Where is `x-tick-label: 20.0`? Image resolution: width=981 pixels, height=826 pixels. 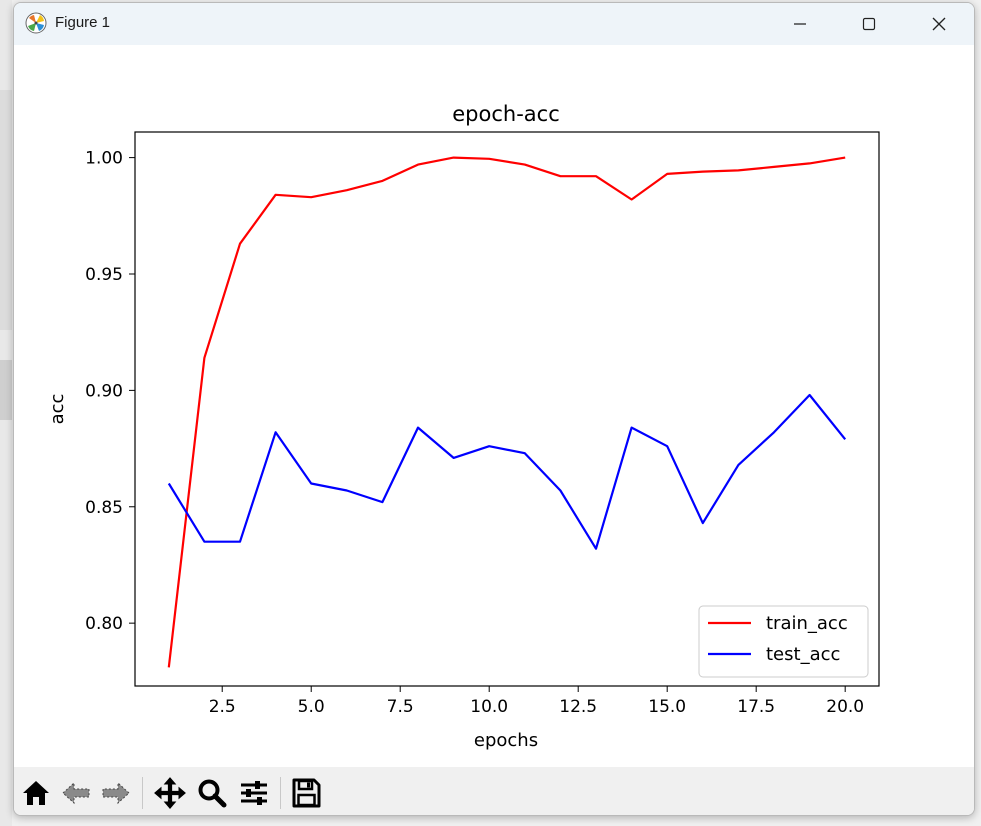
x-tick-label: 20.0 is located at coordinates (845, 707).